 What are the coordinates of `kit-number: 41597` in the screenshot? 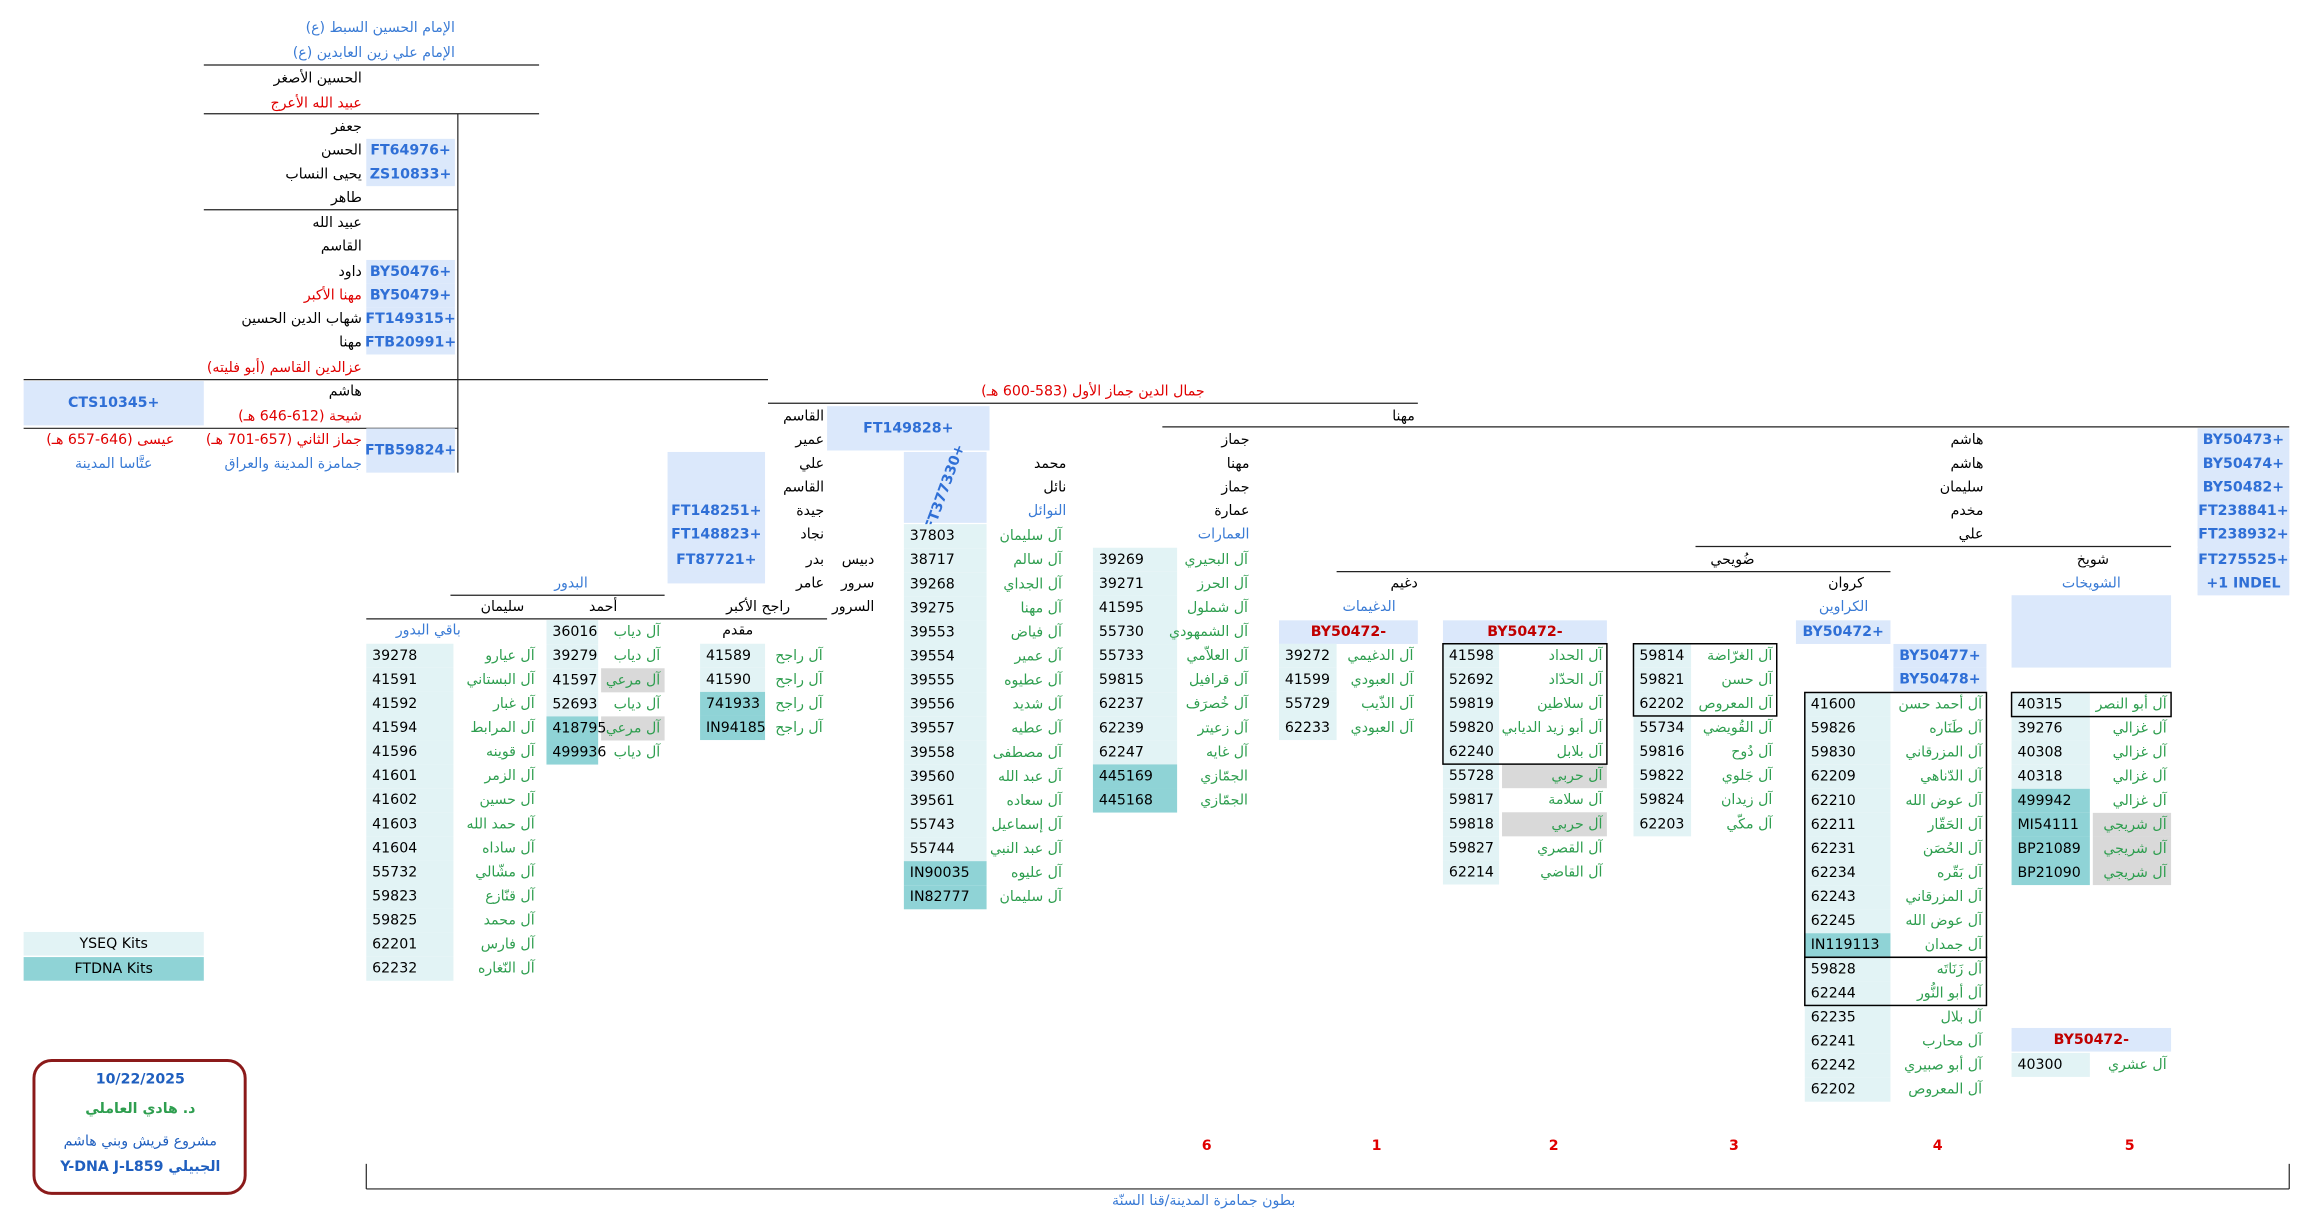 It's located at (574, 680).